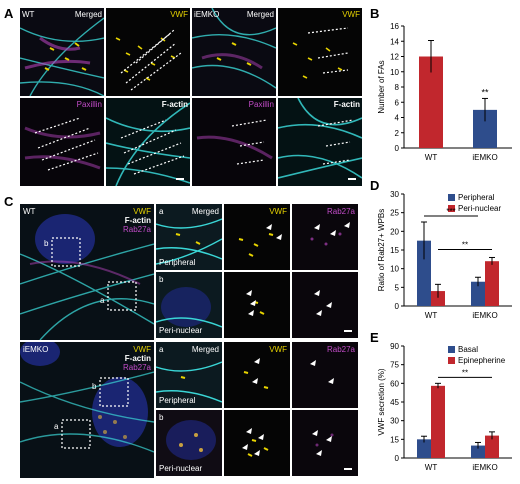 The height and width of the screenshot is (484, 520). Describe the element at coordinates (375, 13) in the screenshot. I see `panel-label-b: B` at that location.